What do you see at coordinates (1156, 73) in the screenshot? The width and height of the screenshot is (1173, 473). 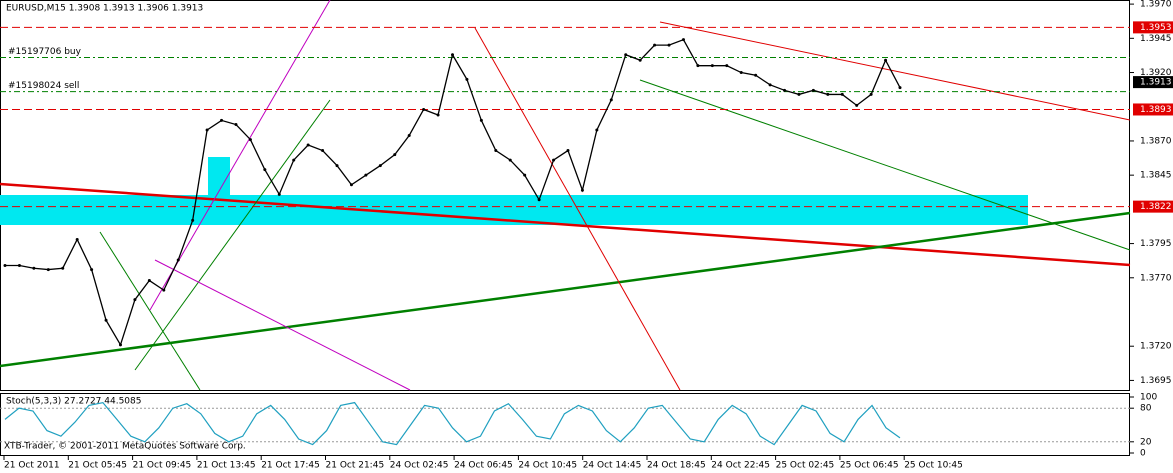 I see `y-tick-label: 1.3920` at bounding box center [1156, 73].